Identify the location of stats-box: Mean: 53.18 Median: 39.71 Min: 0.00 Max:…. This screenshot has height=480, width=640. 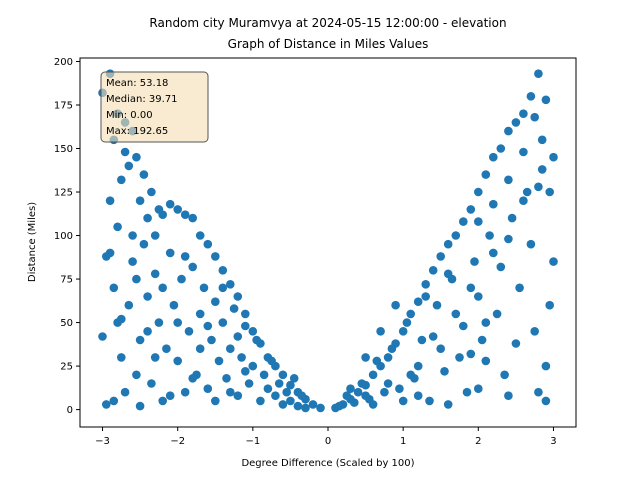
(154, 107).